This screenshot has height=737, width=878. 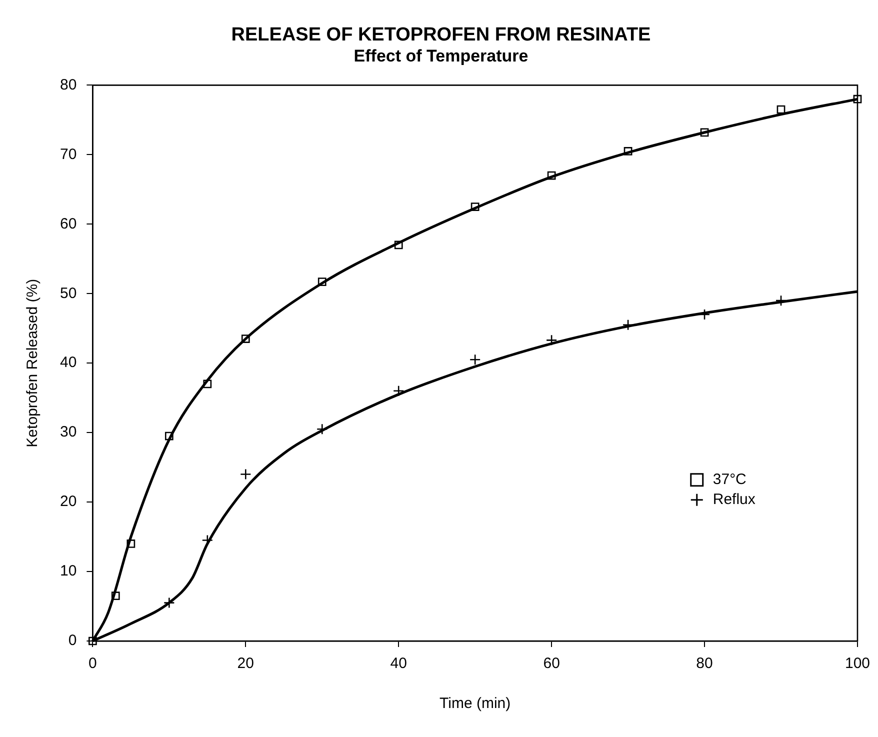 What do you see at coordinates (68, 85) in the screenshot?
I see `y-tick-label: 80` at bounding box center [68, 85].